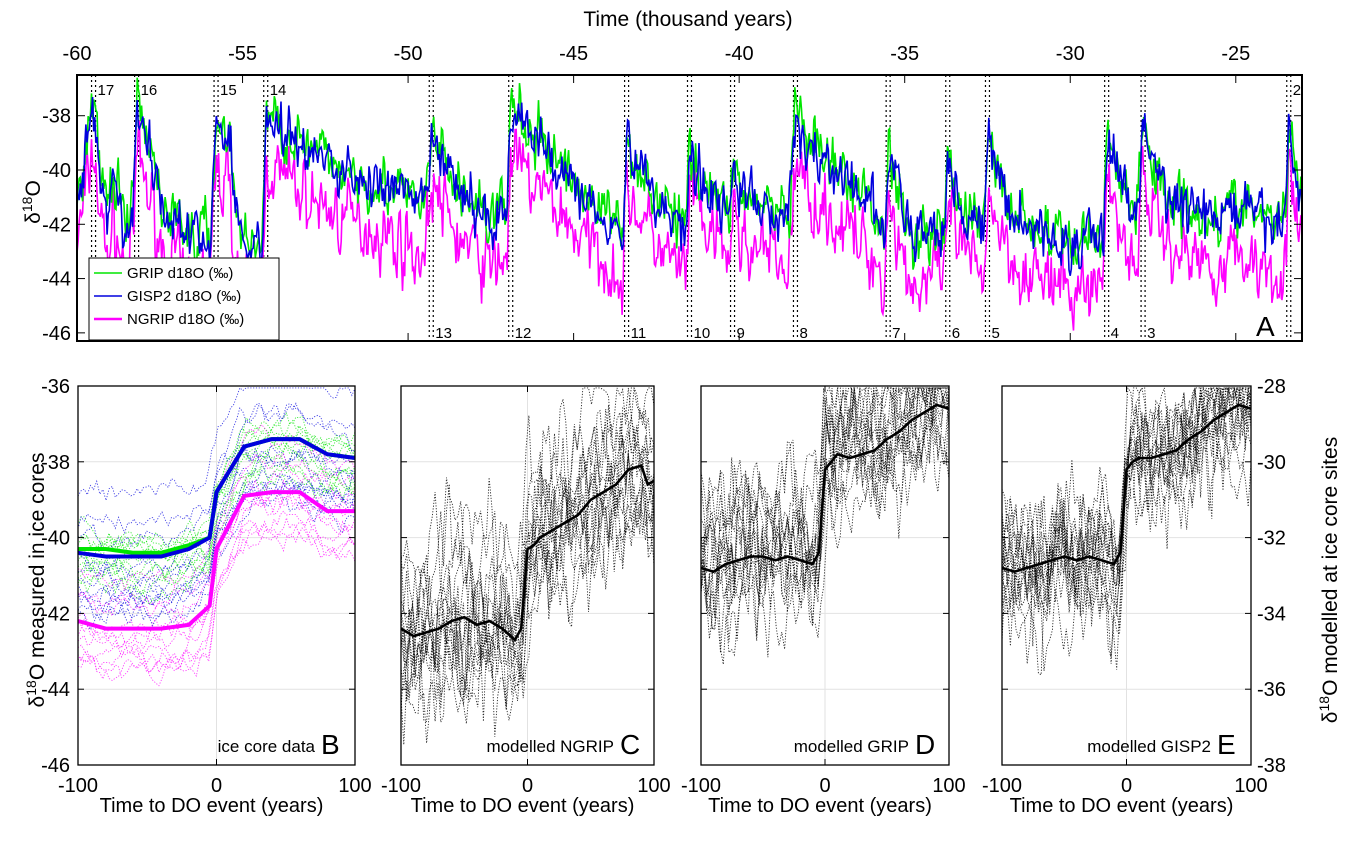 The image size is (1351, 842). Describe the element at coordinates (149, 90) in the screenshot. I see `event-label-16: 16` at that location.